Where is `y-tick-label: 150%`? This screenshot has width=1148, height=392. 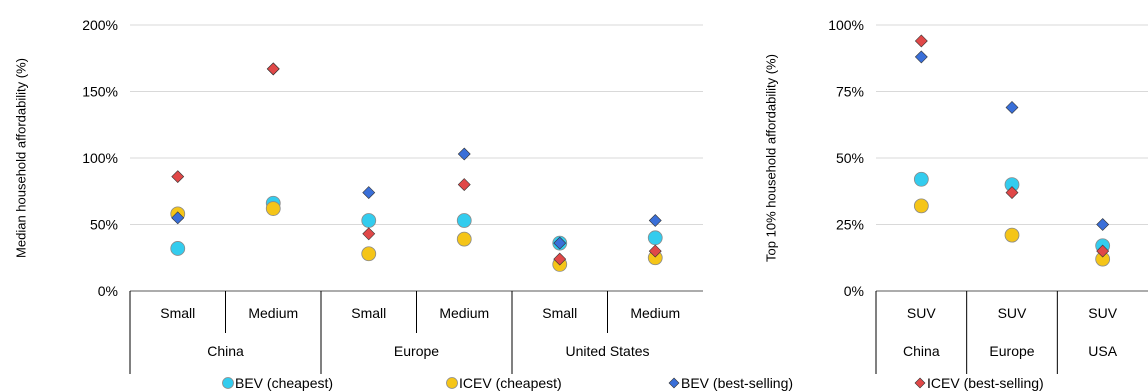 y-tick-label: 150% is located at coordinates (100, 92).